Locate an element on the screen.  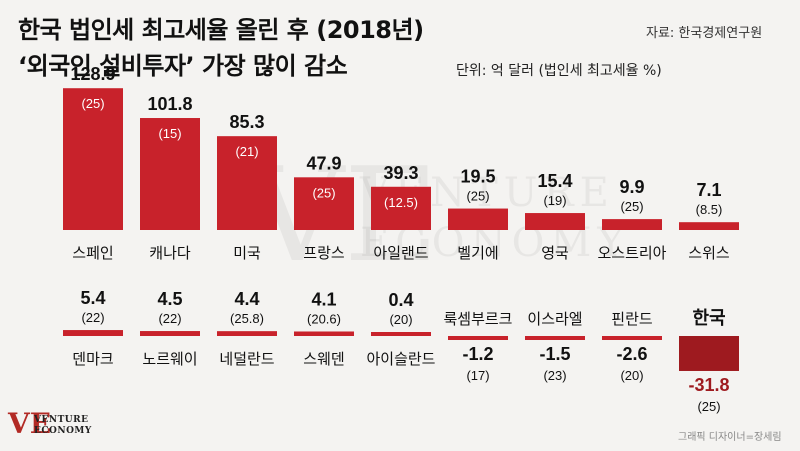
category-label: 덴마크 is located at coordinates (92, 359).